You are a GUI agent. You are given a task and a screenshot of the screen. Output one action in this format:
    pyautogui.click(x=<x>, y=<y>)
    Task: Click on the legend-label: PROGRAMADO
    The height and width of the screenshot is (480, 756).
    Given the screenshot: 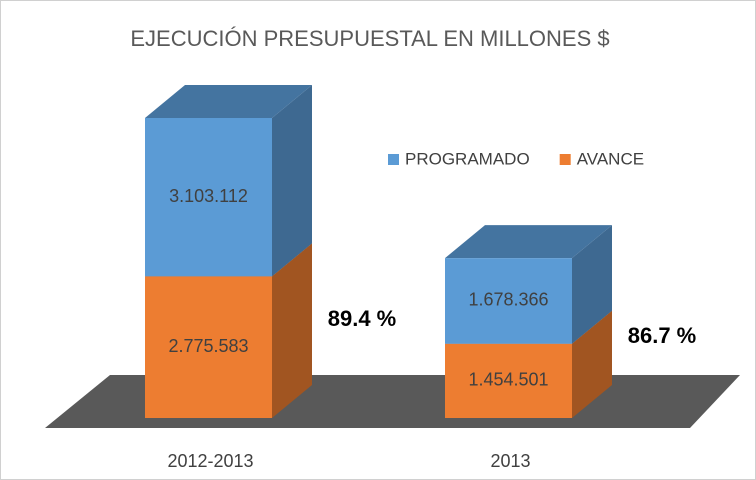 What is the action you would take?
    pyautogui.click(x=467, y=158)
    